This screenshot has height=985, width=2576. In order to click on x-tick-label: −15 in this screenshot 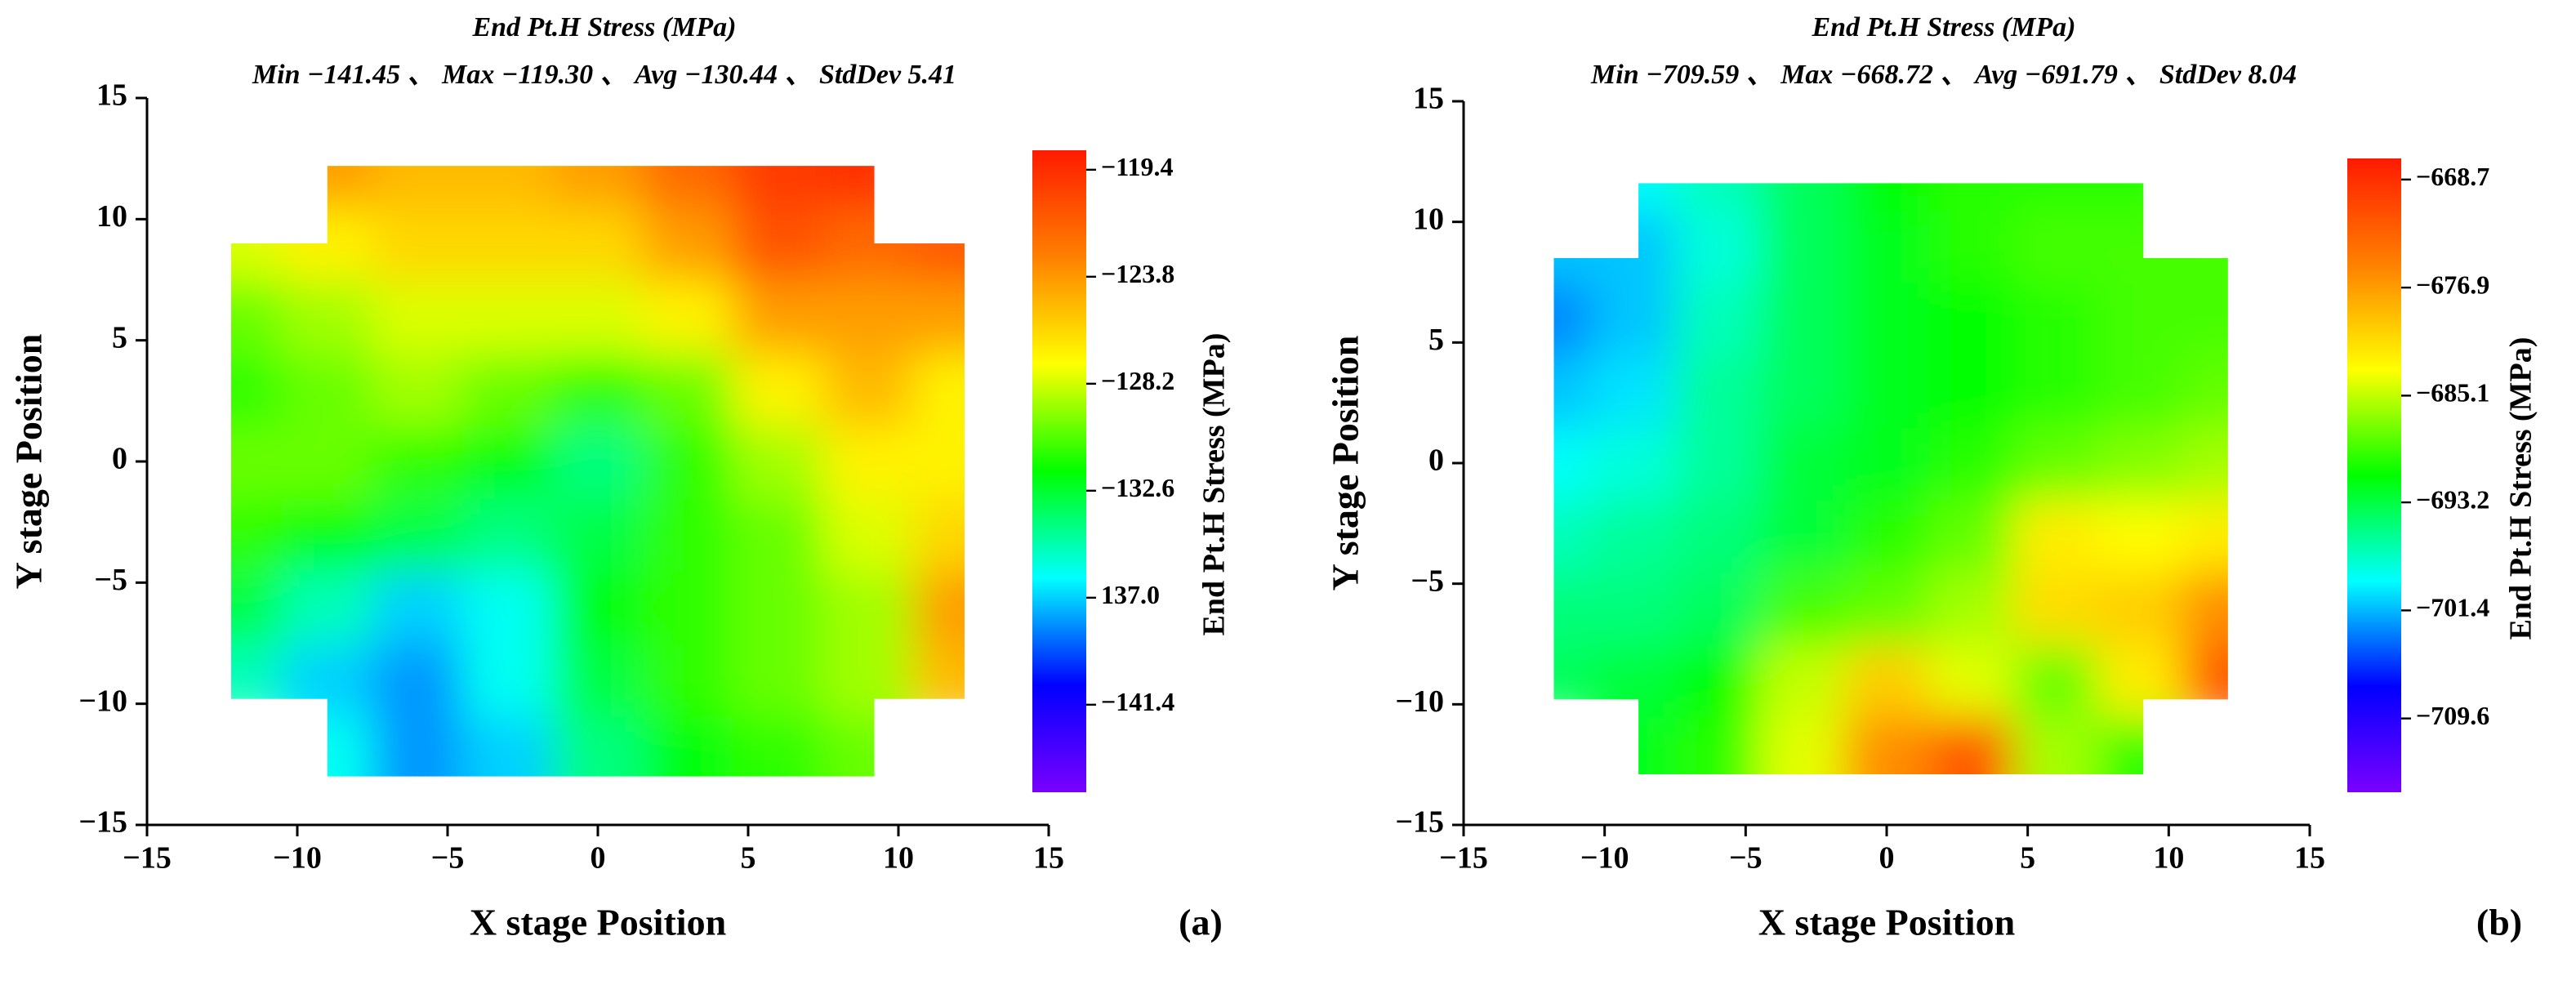, I will do `click(1463, 859)`.